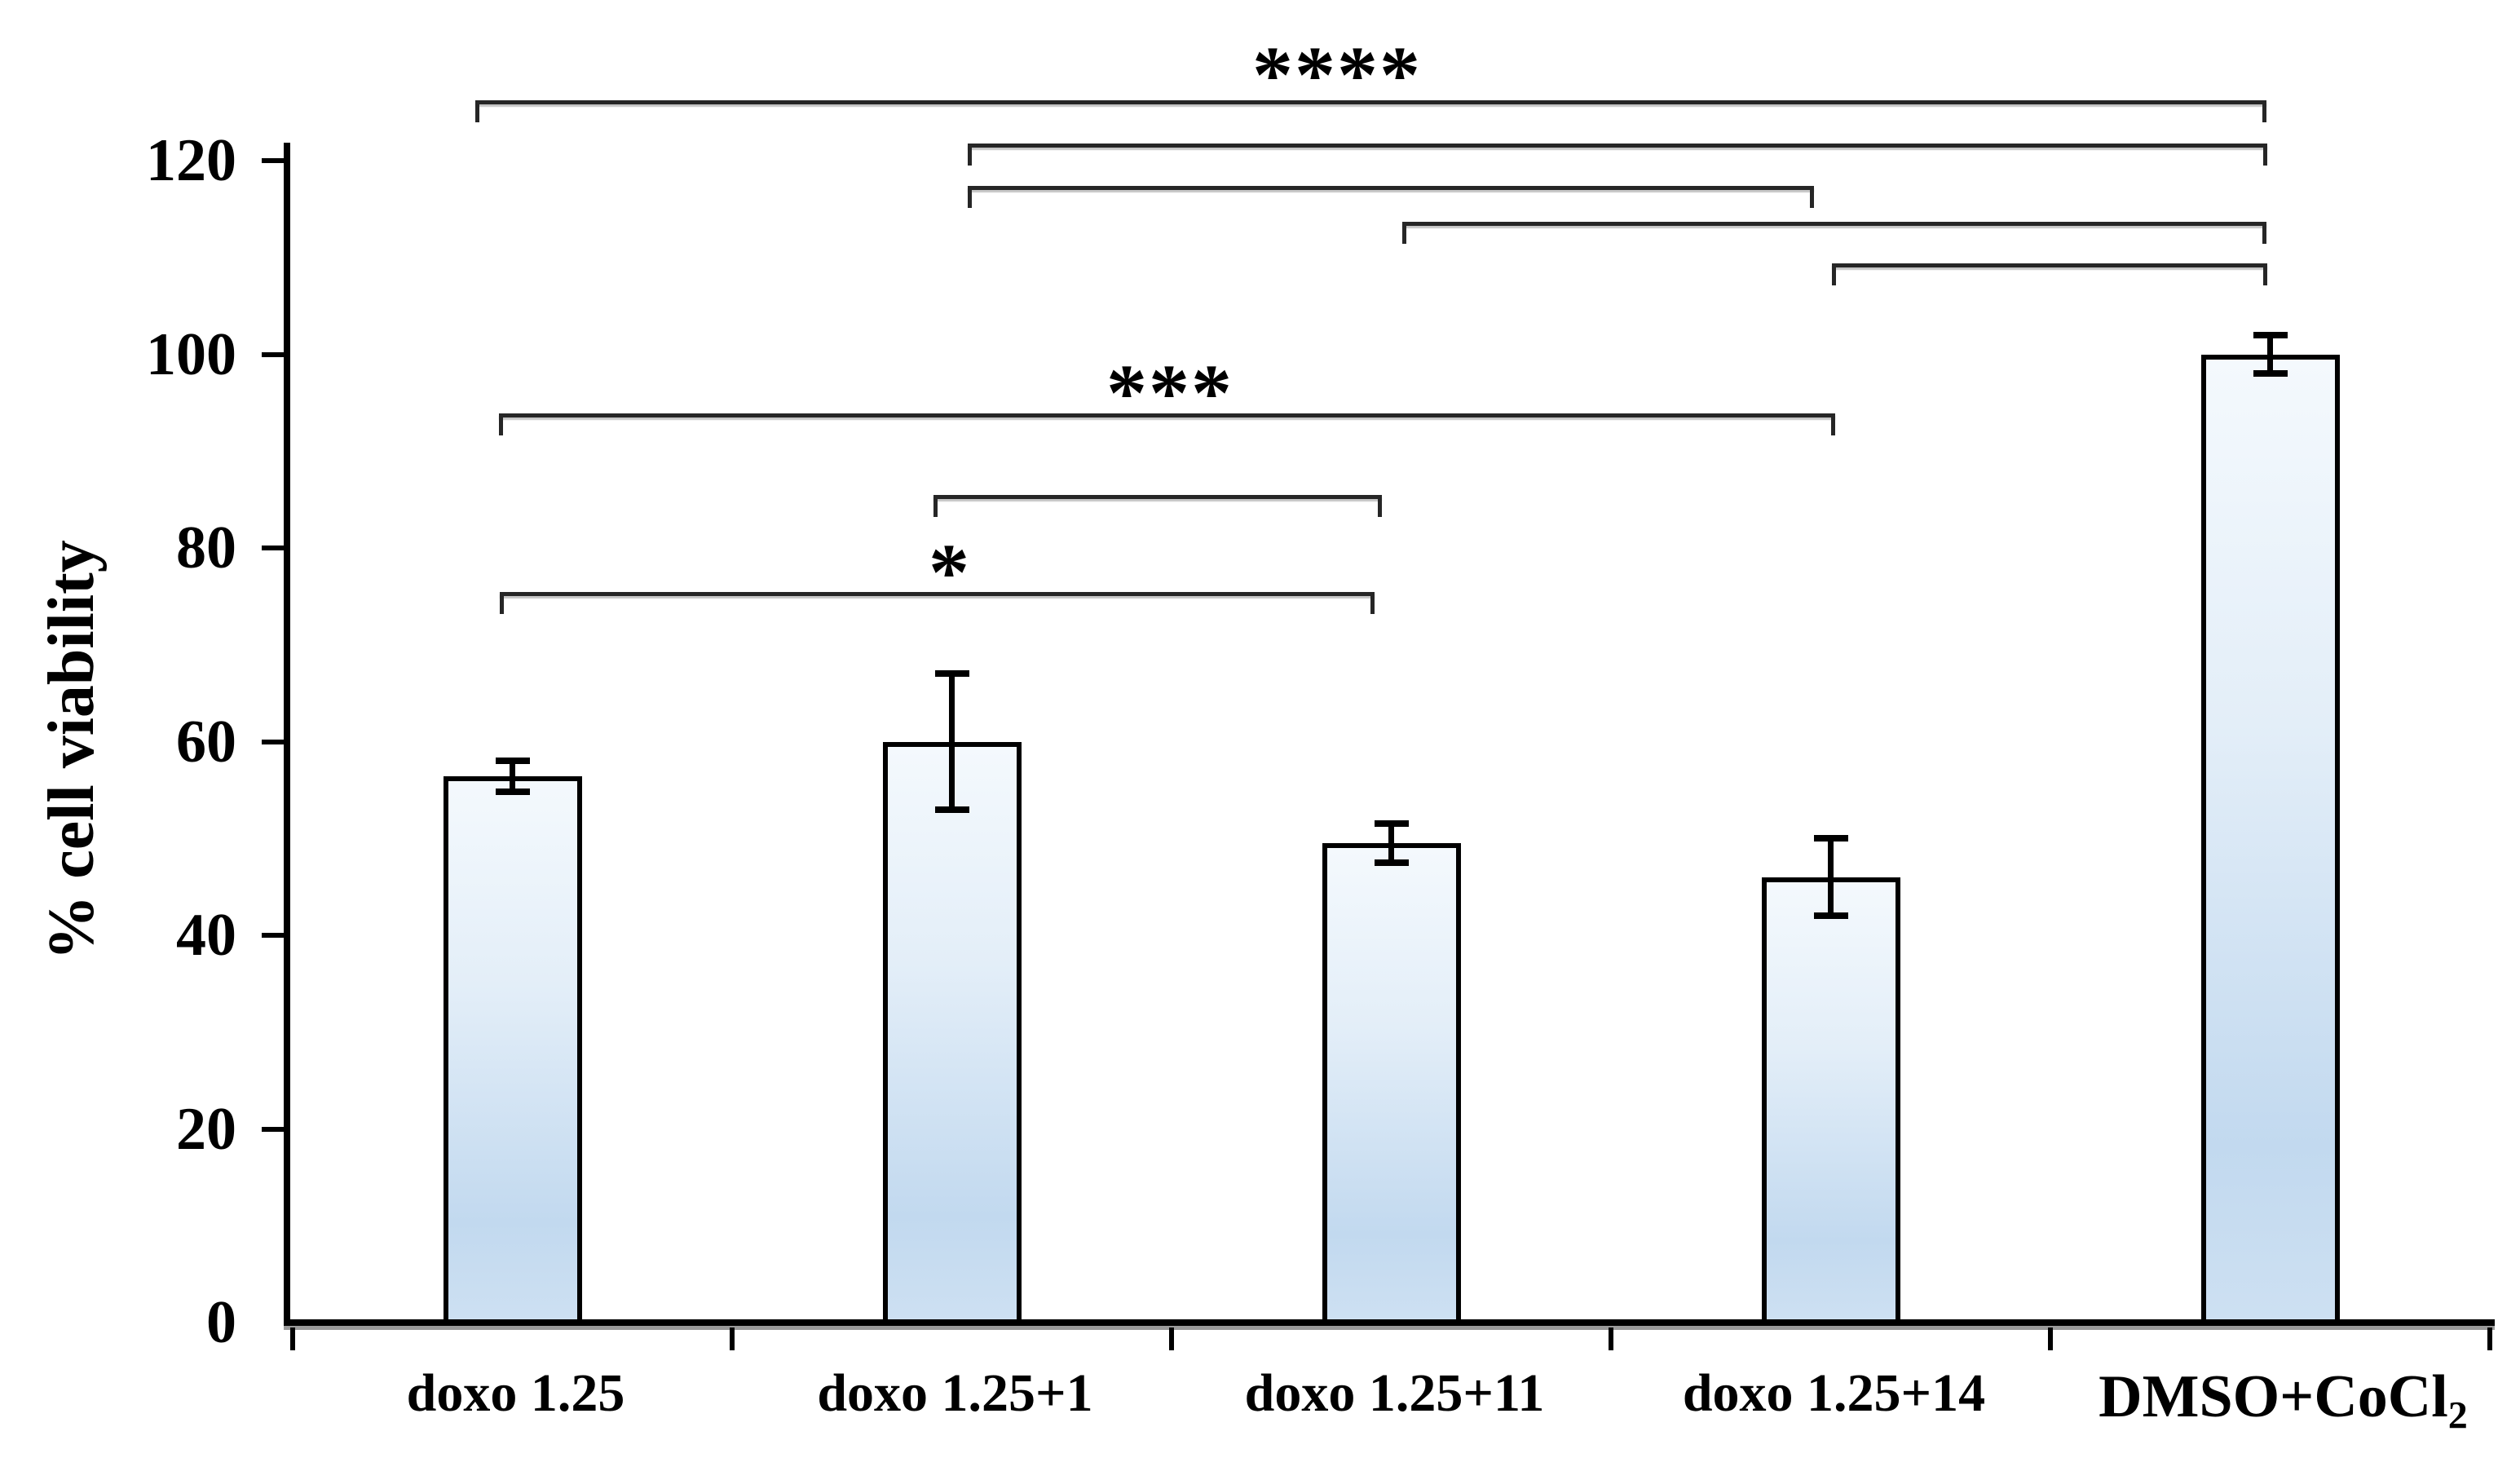 Image resolution: width=2520 pixels, height=1471 pixels. What do you see at coordinates (950, 572) in the screenshot?
I see `significance-stars: *` at bounding box center [950, 572].